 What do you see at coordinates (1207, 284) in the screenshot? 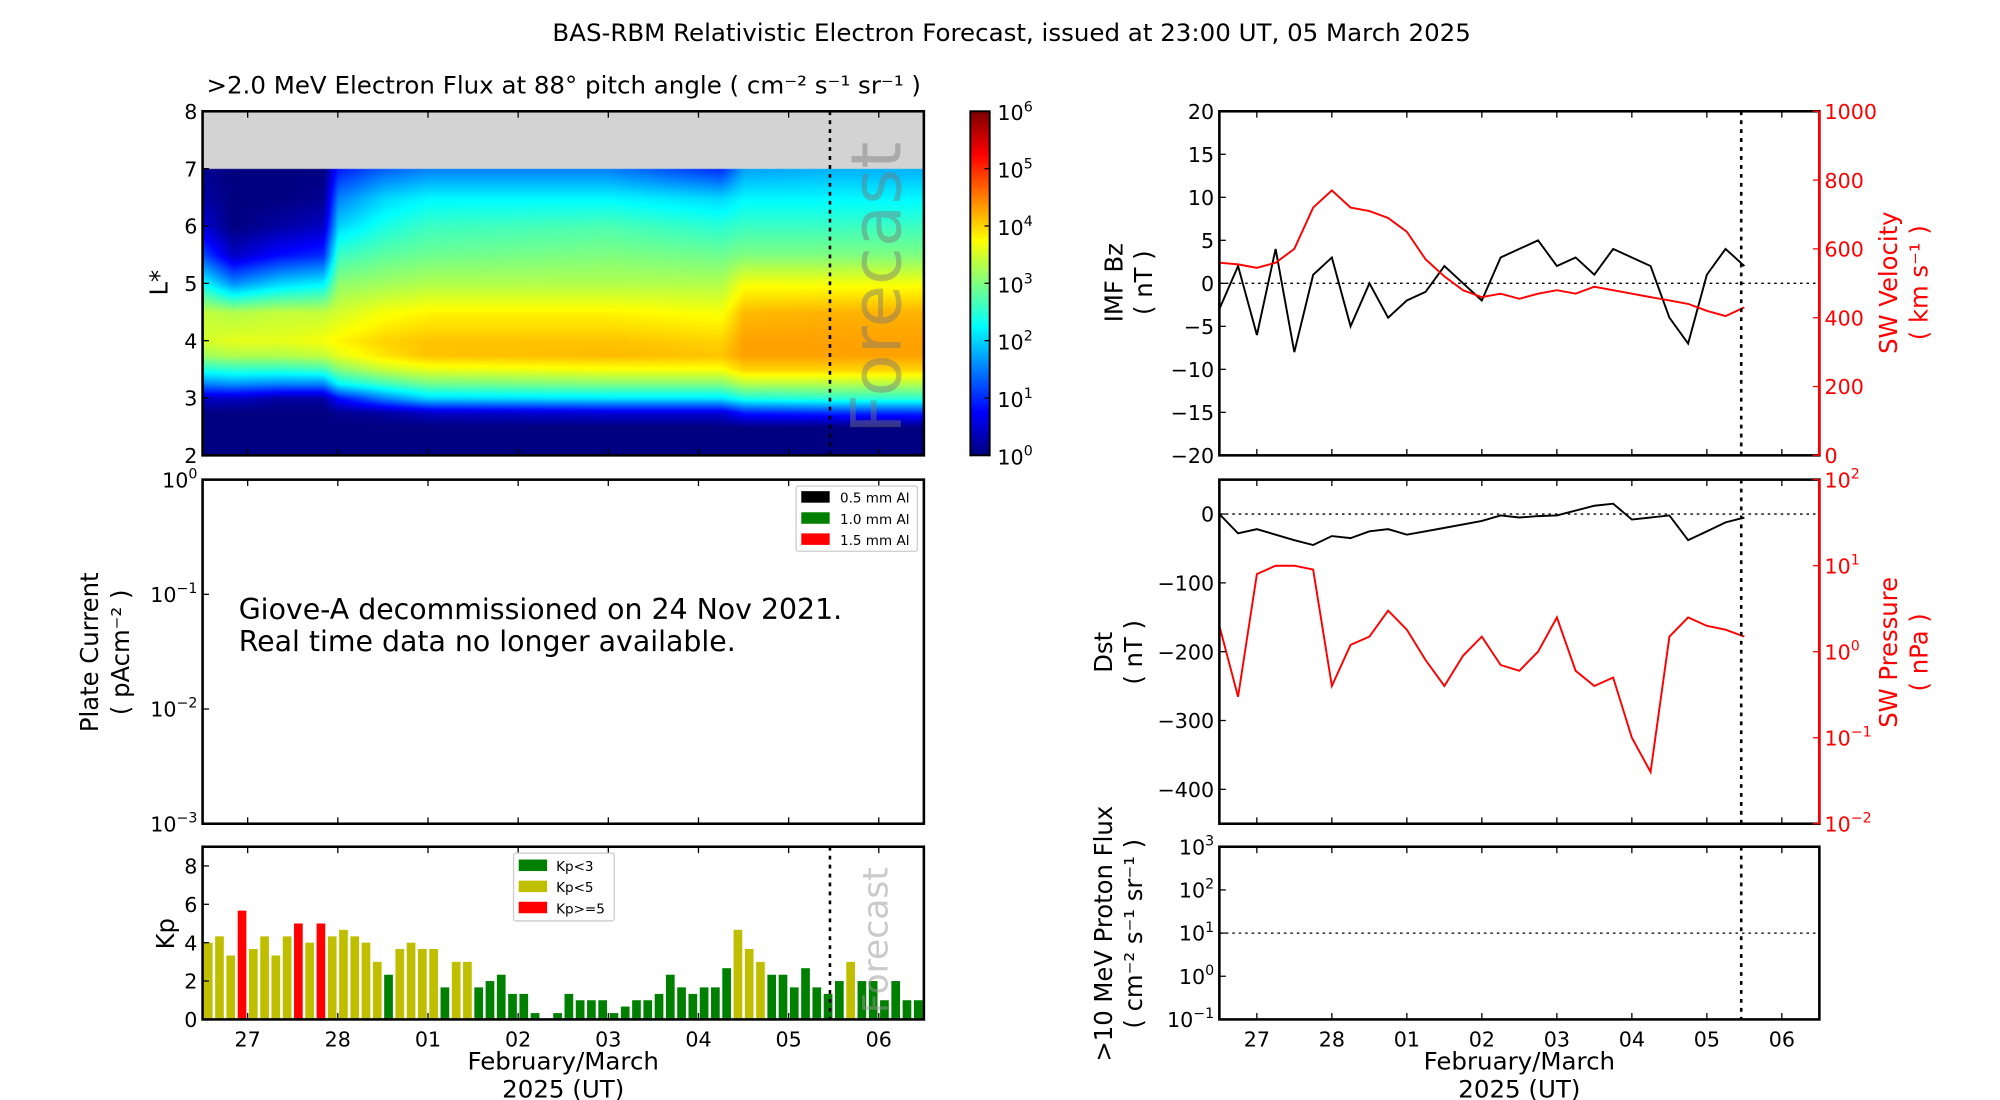
I see `imf-y-tick-label: 0` at bounding box center [1207, 284].